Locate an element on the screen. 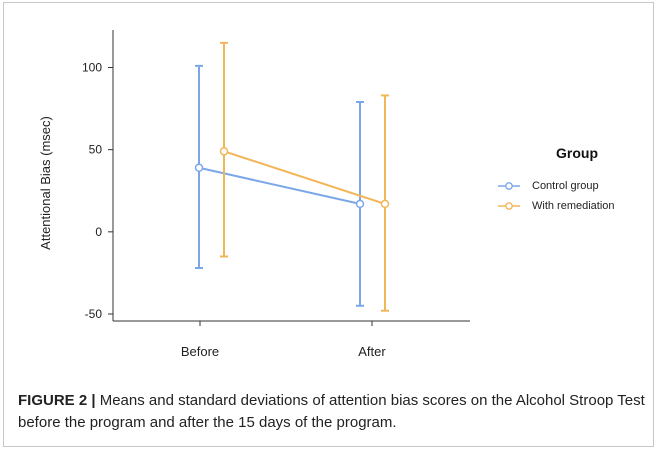  y-tick-label: 100 is located at coordinates (92, 68).